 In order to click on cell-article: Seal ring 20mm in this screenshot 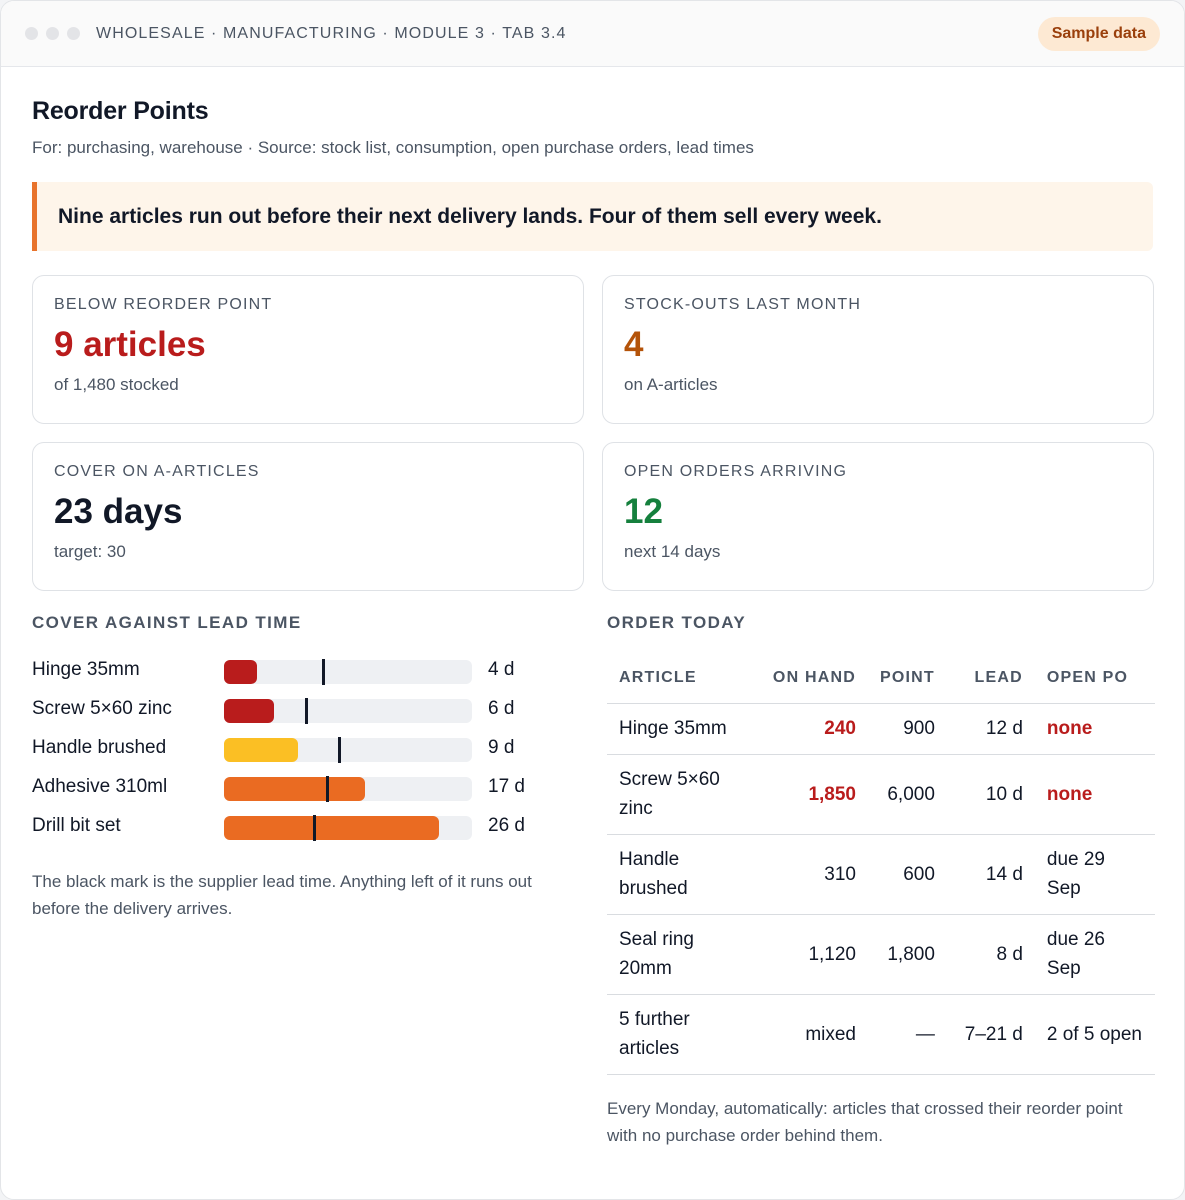, I will do `click(682, 954)`.